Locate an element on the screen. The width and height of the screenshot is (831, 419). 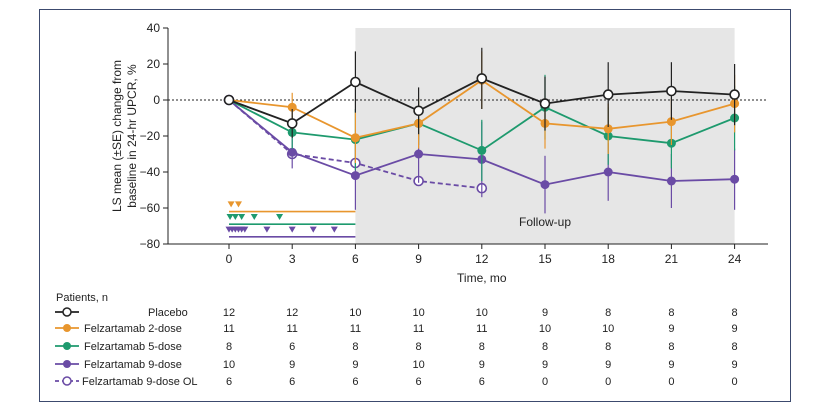
legend-label: Felzartamab 2-dose is located at coordinates (133, 329).